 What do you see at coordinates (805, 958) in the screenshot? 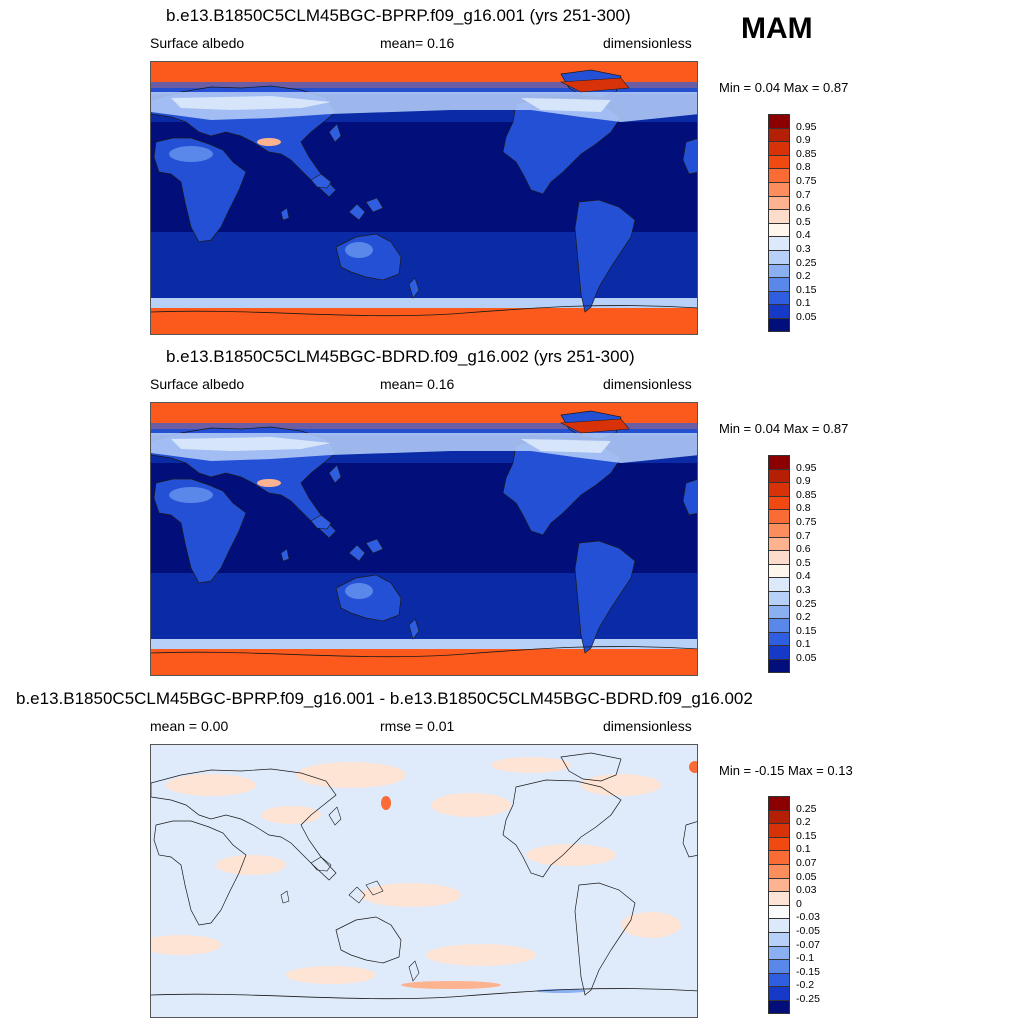
I see `colorbar-tick-label: -0.1` at bounding box center [805, 958].